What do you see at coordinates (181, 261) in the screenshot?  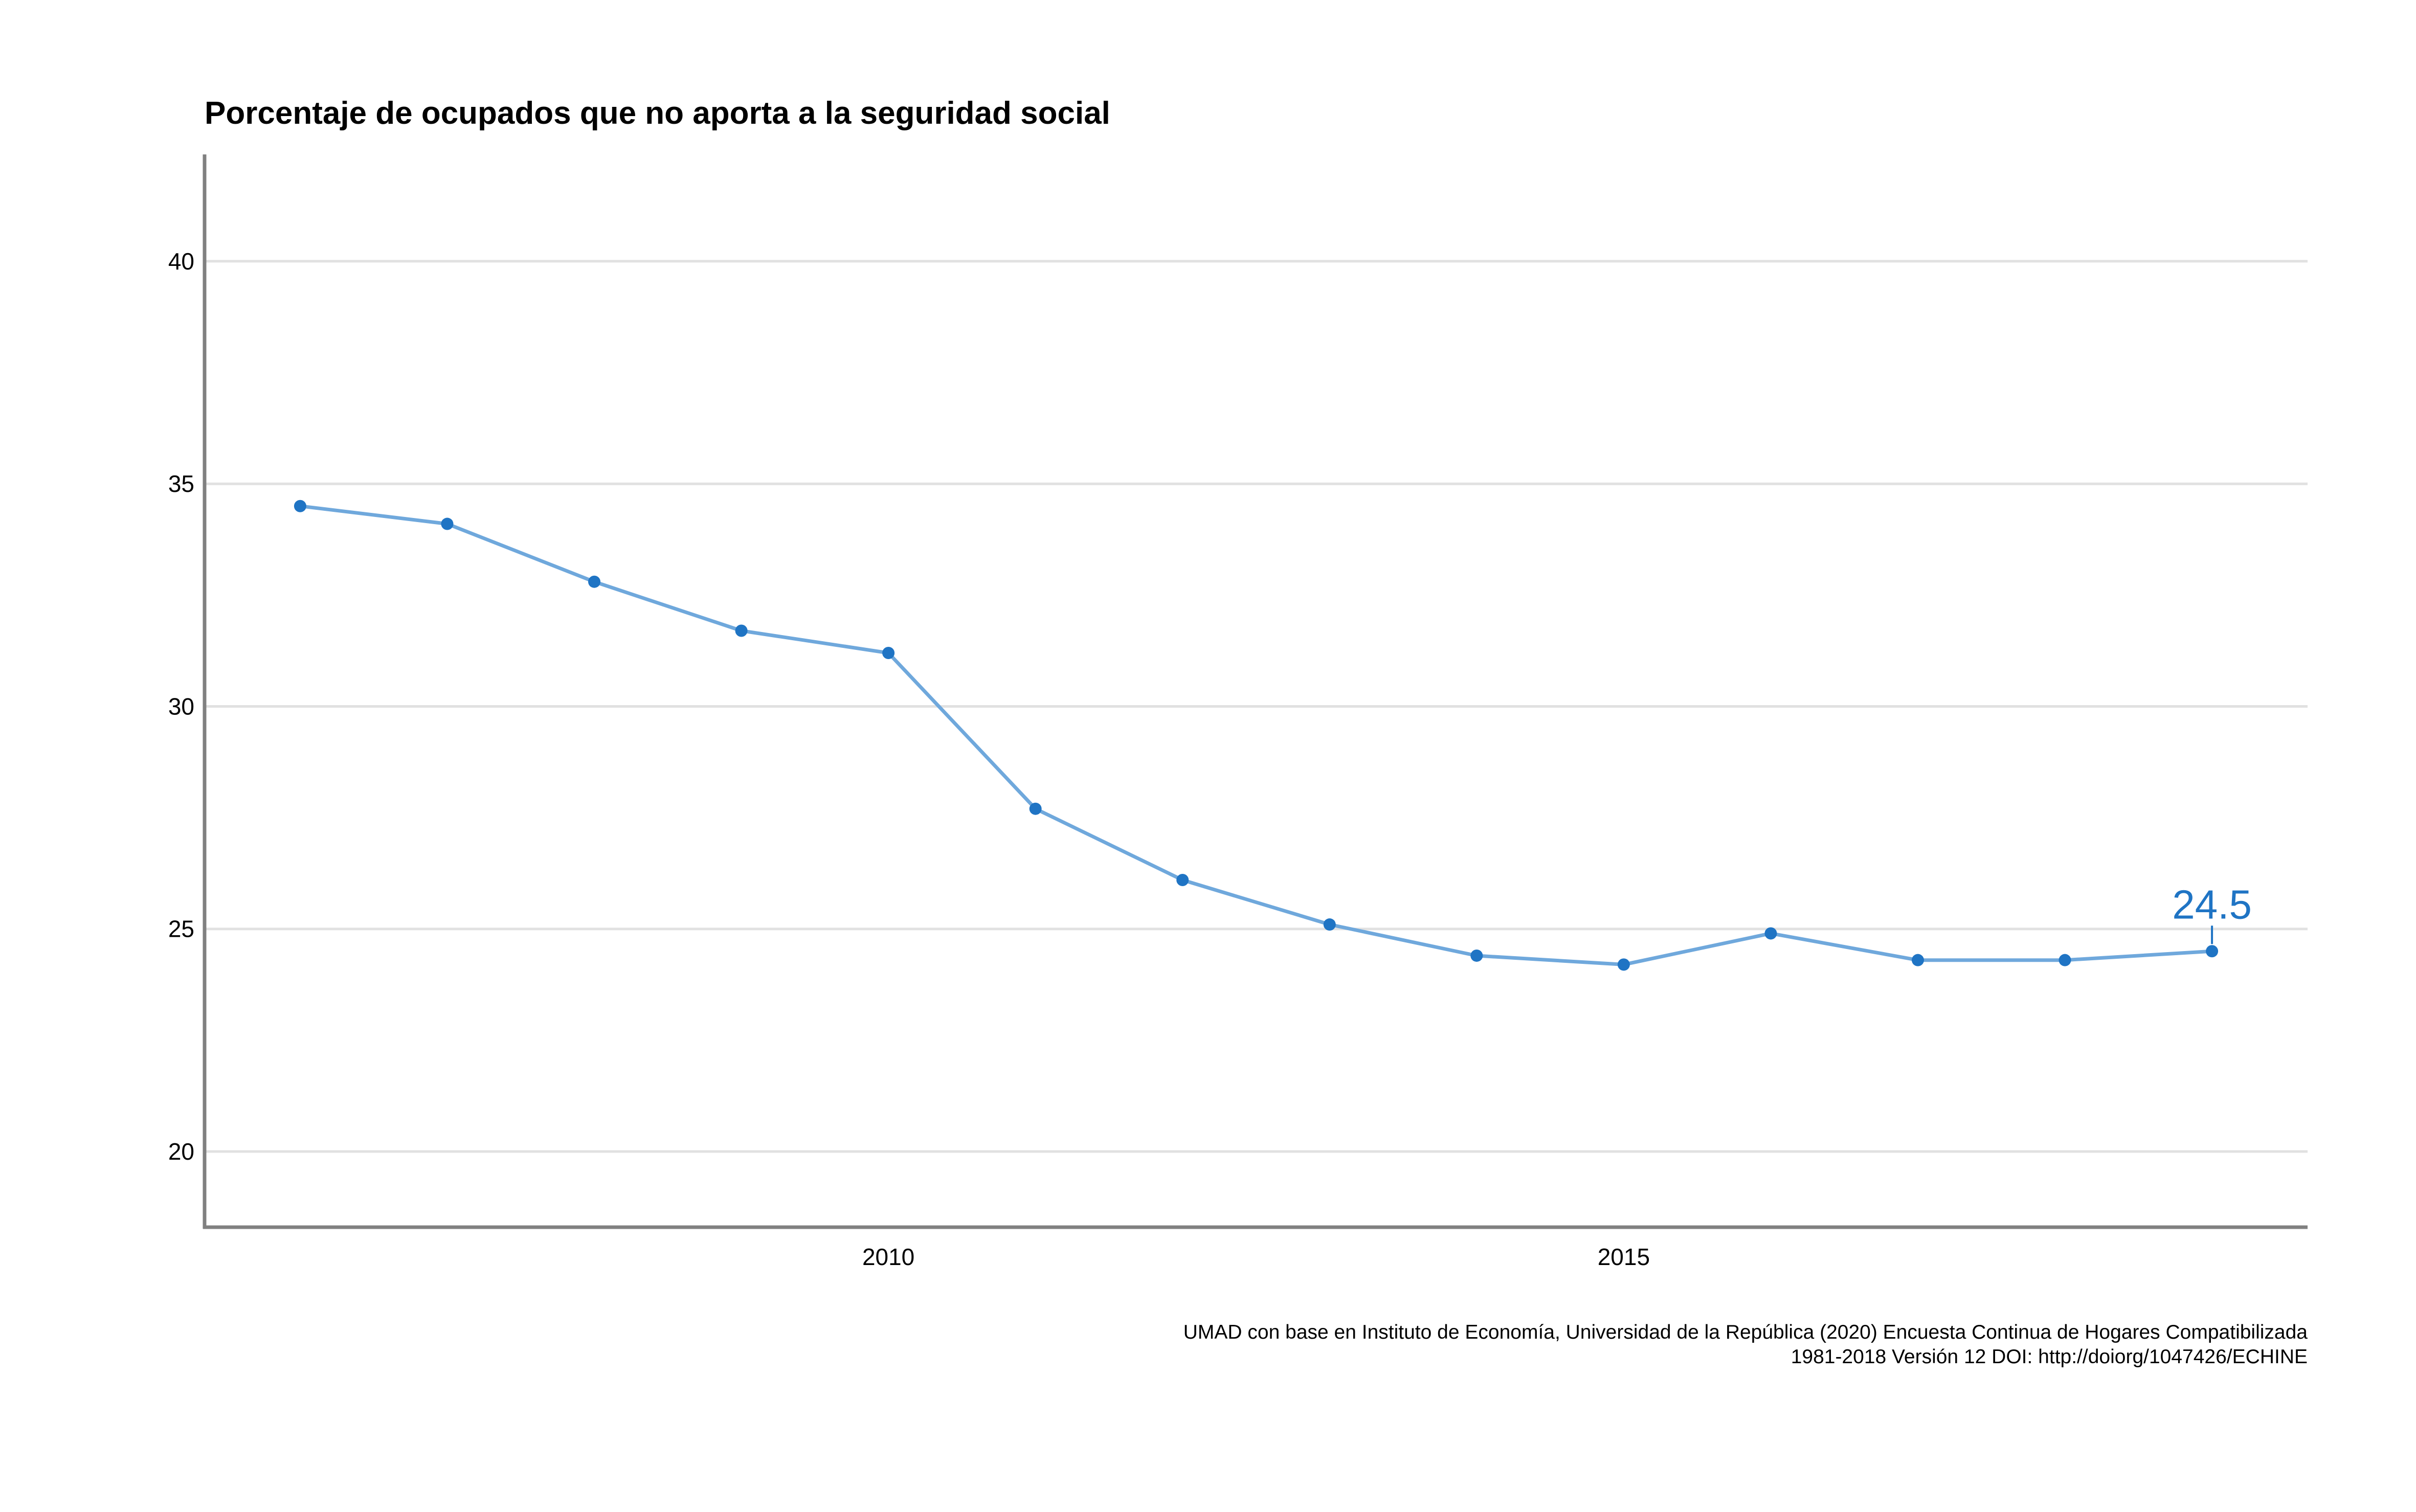 I see `y-tick-label: 40` at bounding box center [181, 261].